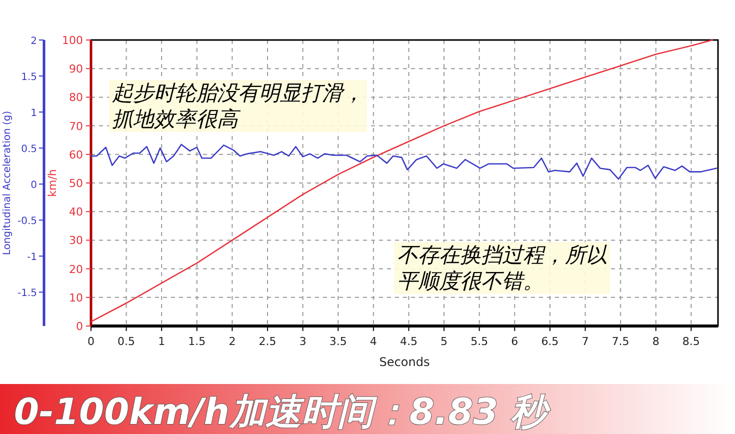 The image size is (735, 434). I want to click on x-tick-label: 8.5, so click(691, 341).